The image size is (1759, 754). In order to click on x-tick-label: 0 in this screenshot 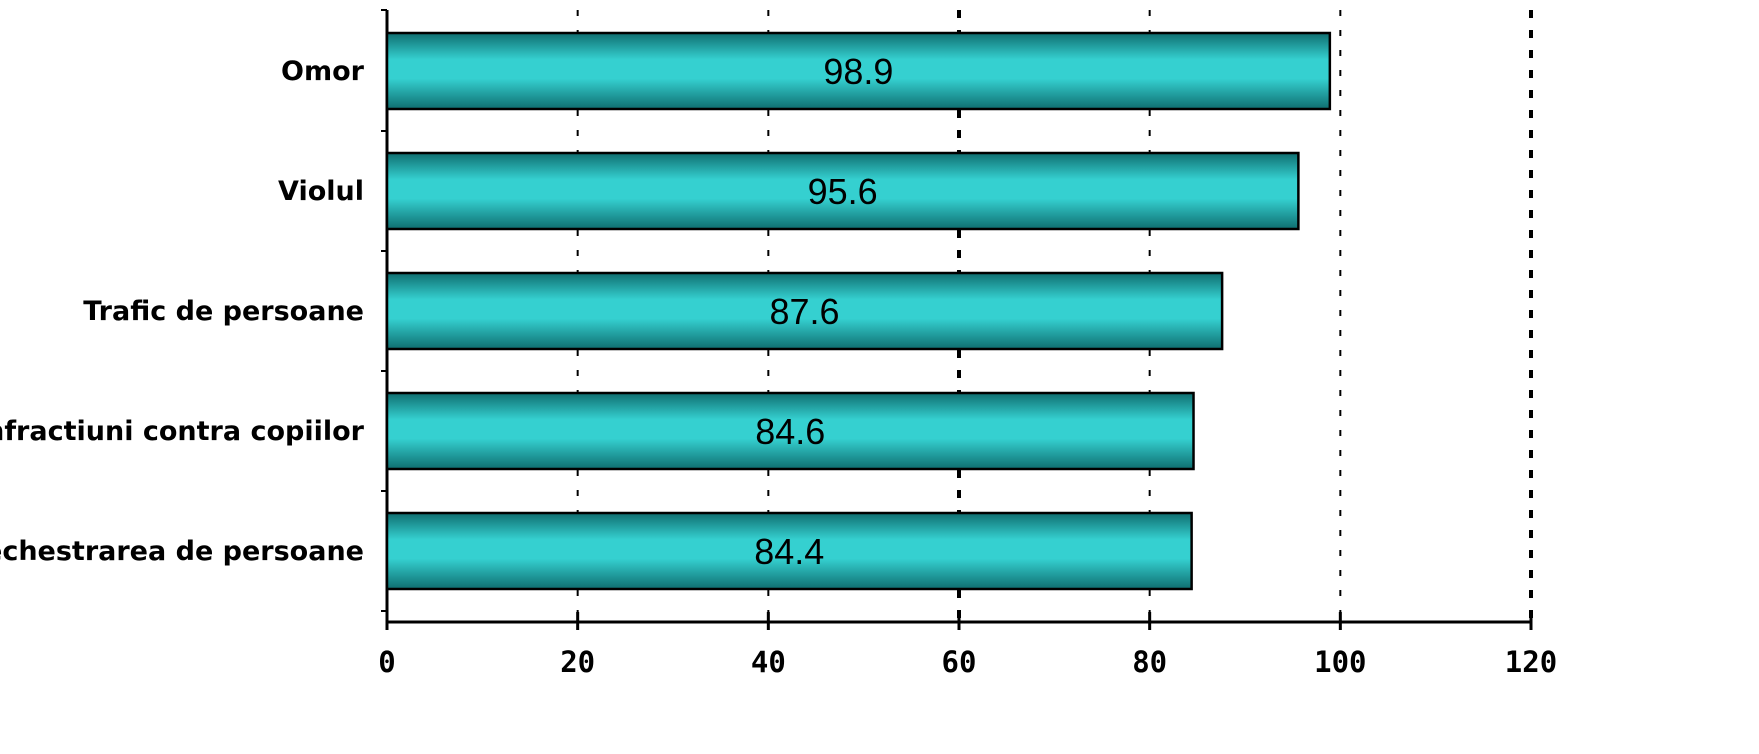, I will do `click(386, 662)`.